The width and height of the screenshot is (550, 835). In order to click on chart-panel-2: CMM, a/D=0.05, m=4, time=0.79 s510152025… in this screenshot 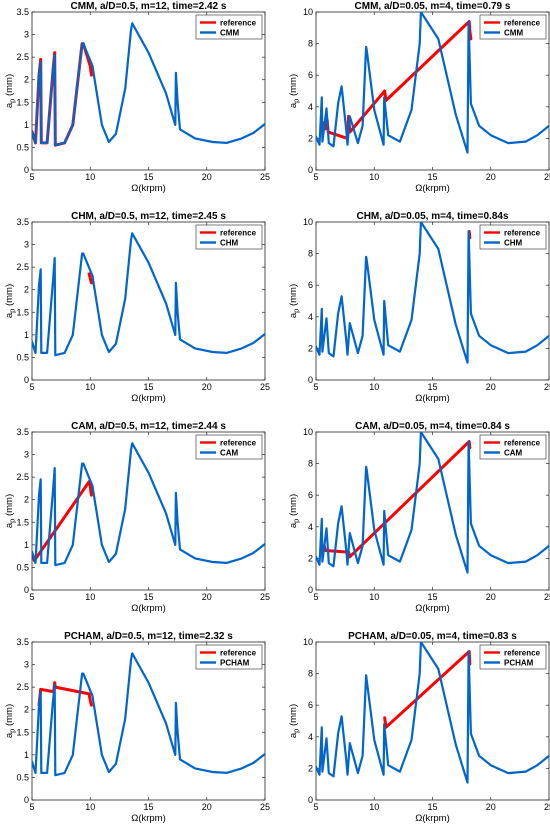, I will do `click(419, 97)`.